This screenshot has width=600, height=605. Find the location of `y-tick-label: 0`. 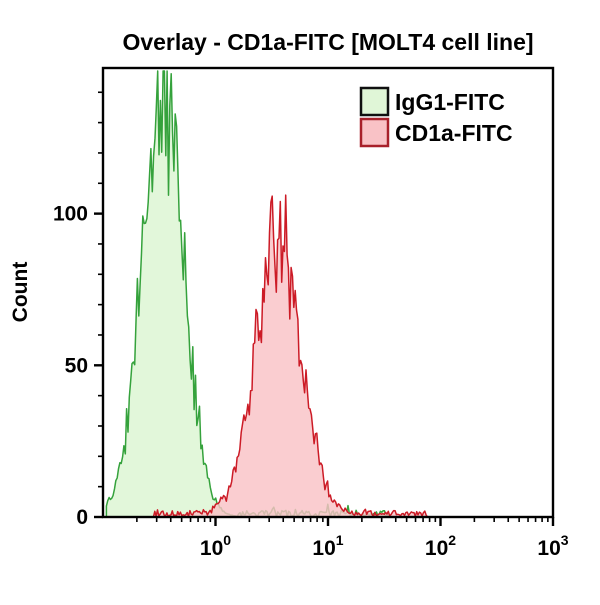

y-tick-label: 0 is located at coordinates (82, 517).